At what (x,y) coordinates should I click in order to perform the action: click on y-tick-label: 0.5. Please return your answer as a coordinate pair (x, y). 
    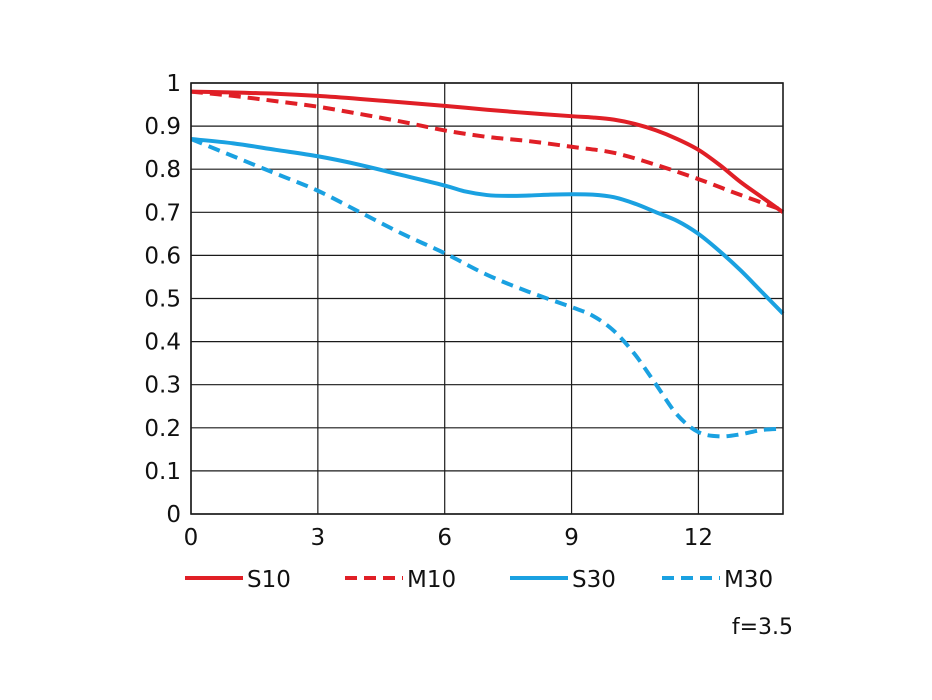
    Looking at the image, I should click on (162, 300).